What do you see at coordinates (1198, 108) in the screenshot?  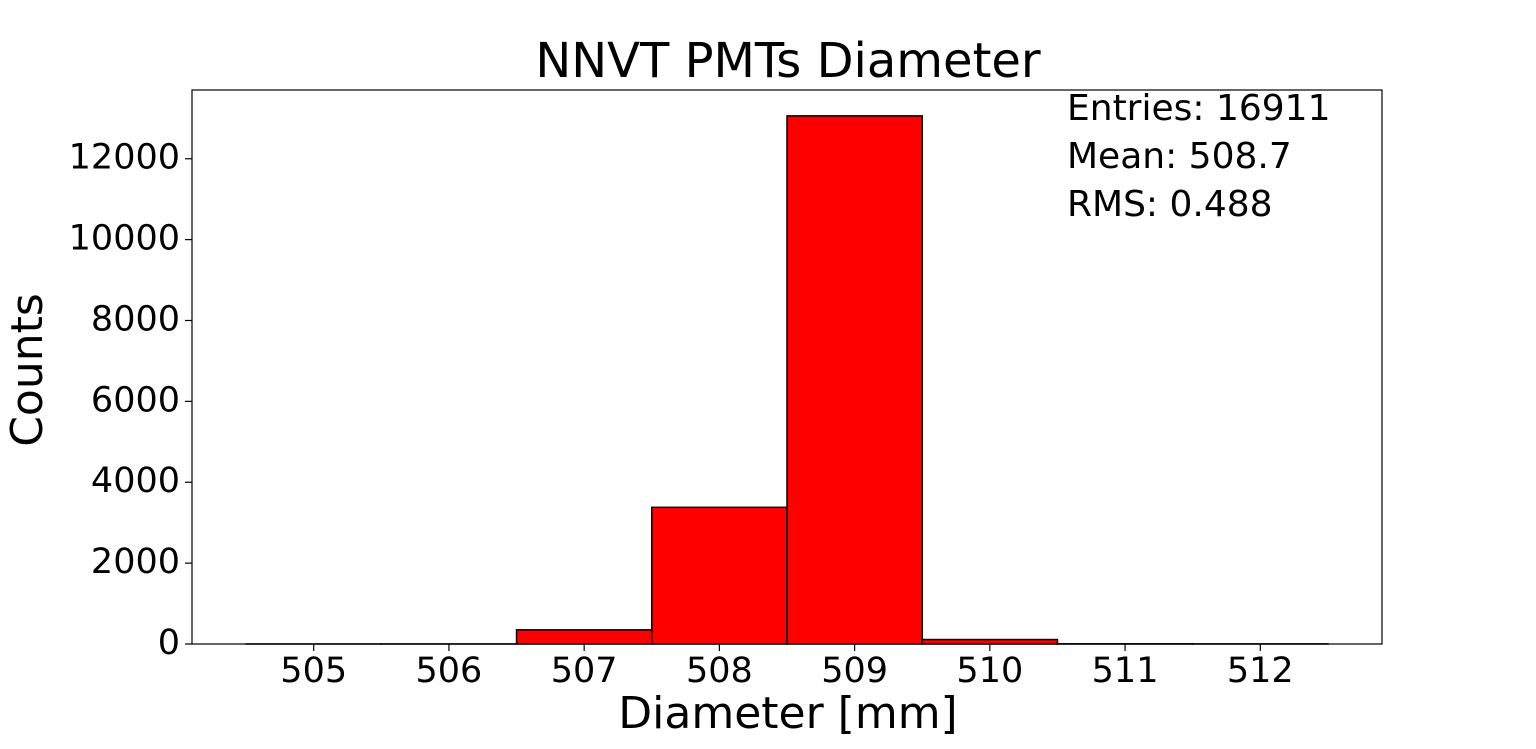 I see `stat-annotation: Entries: 16911` at bounding box center [1198, 108].